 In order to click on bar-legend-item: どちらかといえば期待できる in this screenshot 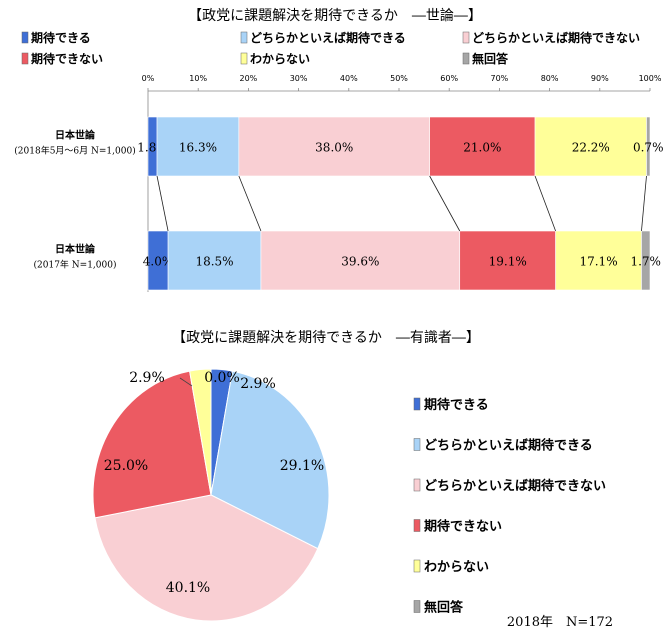, I will do `click(323, 37)`.